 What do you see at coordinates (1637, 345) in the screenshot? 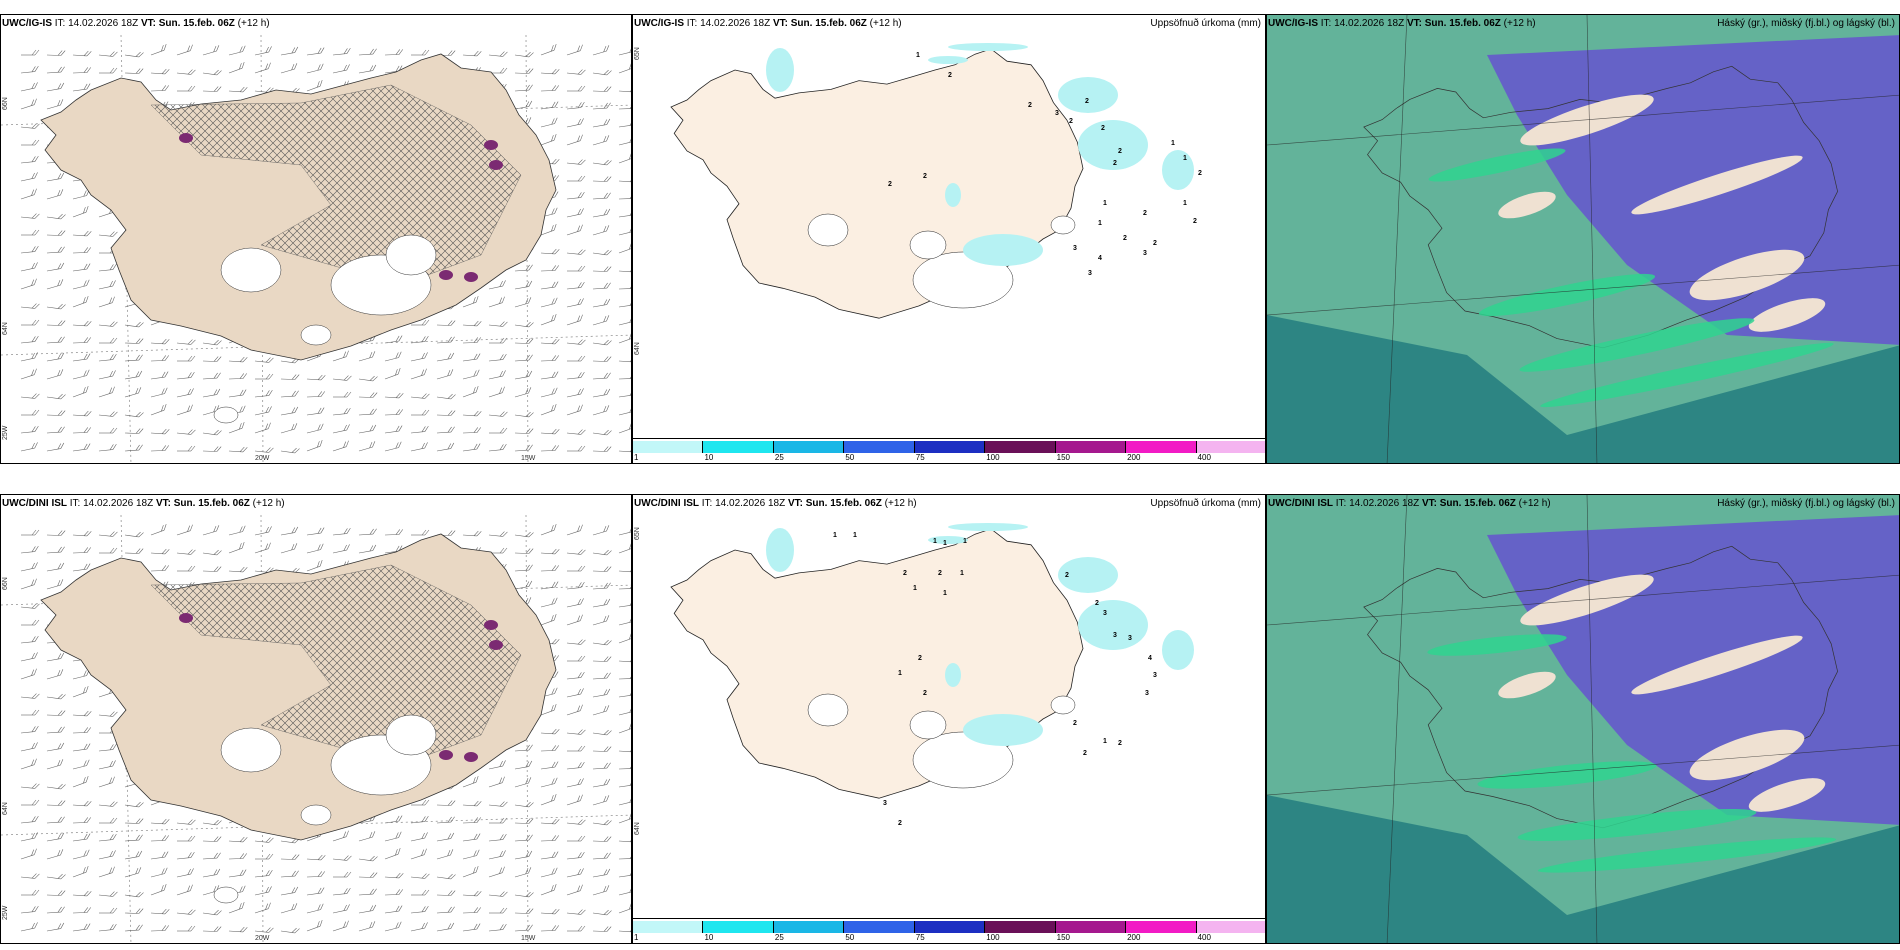
I see `cloud-band` at bounding box center [1637, 345].